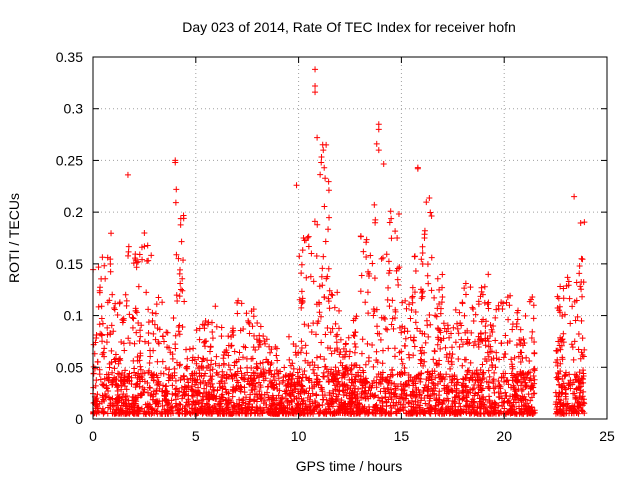 This screenshot has width=640, height=480. What do you see at coordinates (79, 419) in the screenshot?
I see `y-tick-label: 0` at bounding box center [79, 419].